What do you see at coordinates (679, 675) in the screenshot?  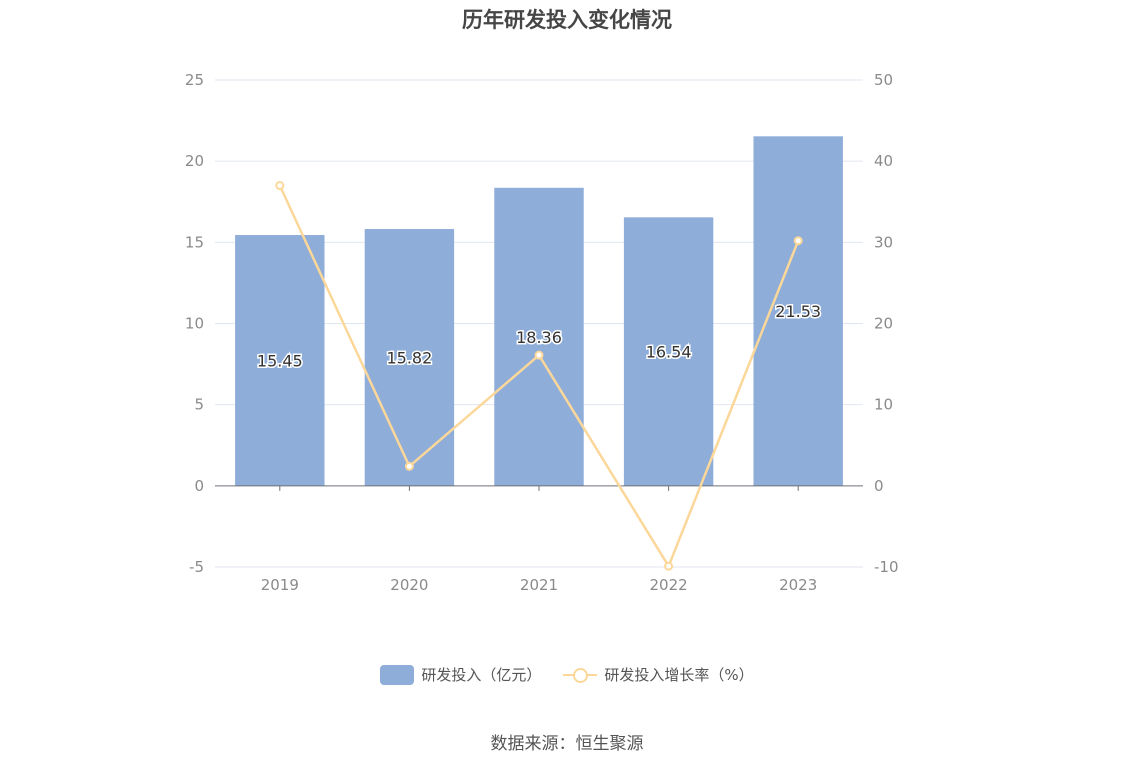 I see `legend-line-label: 研发投入增长率（%）` at bounding box center [679, 675].